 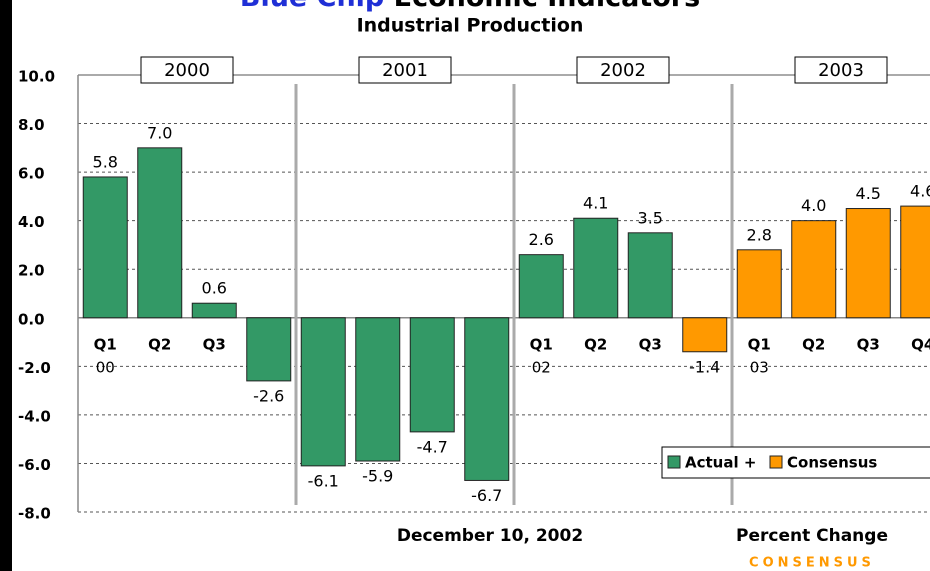 I want to click on value-label: 4.0, so click(x=813, y=205).